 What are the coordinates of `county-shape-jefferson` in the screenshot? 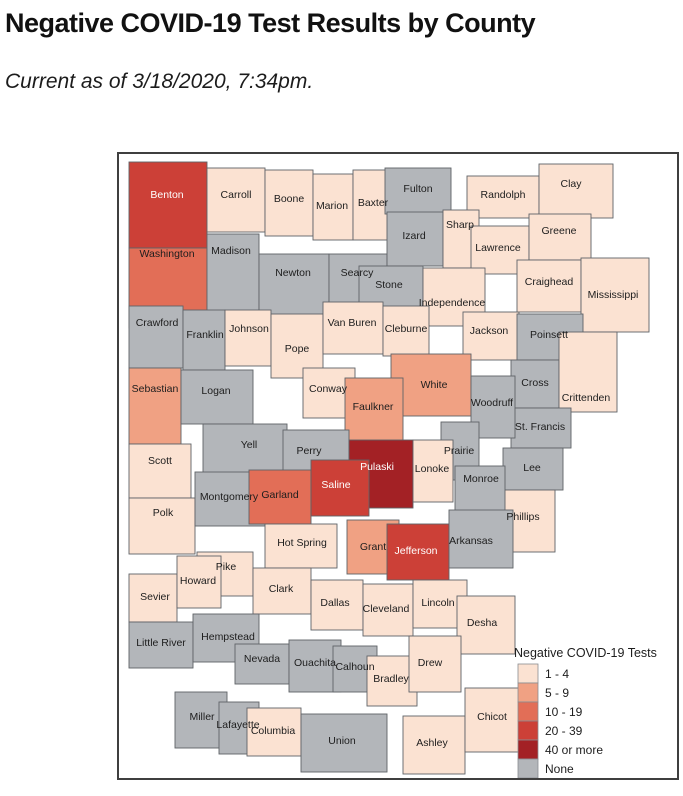 It's located at (418, 552).